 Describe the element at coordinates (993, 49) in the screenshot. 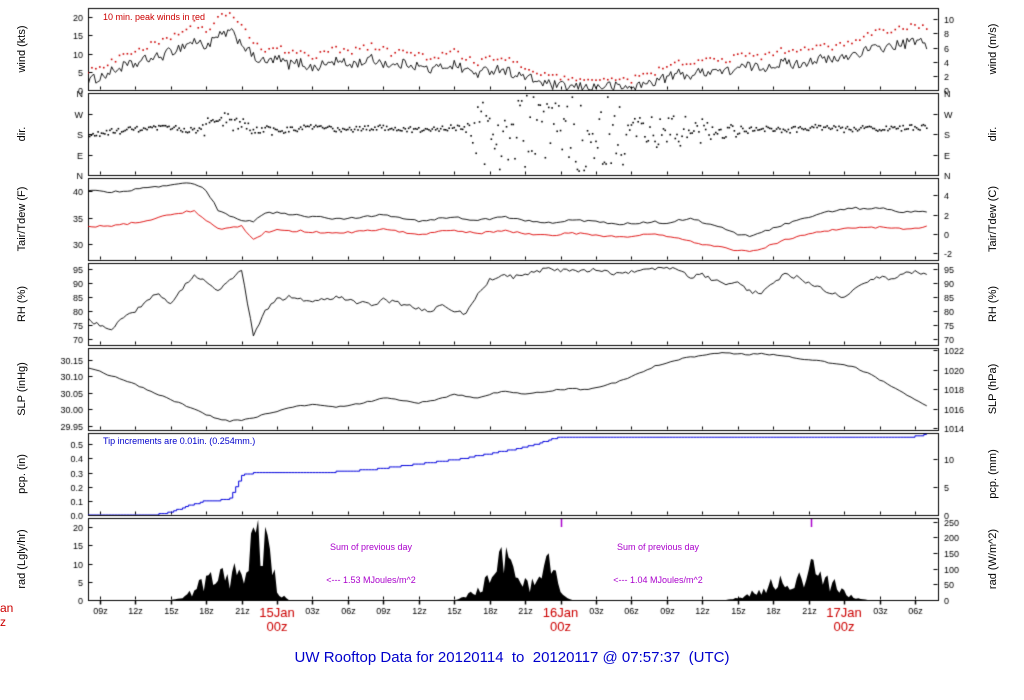

I see `ylabel-wind-right: wind (m/s)` at that location.